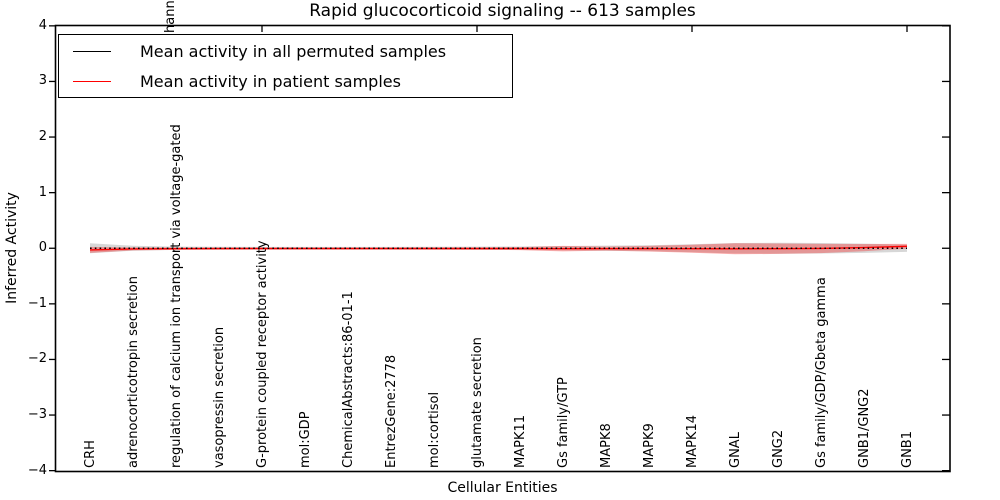  Describe the element at coordinates (293, 51) in the screenshot. I see `legend-label-permuted: Mean activity in all permuted samples` at that location.